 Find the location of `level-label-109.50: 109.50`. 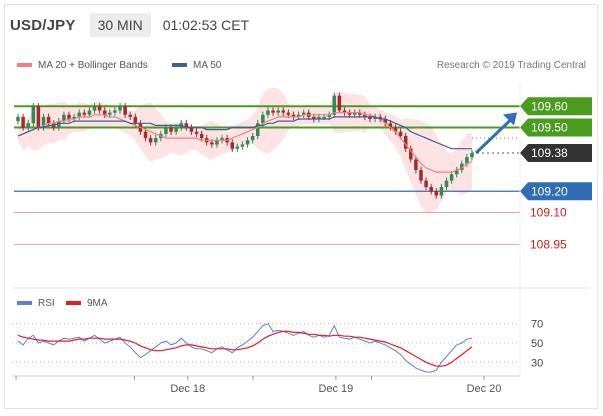

level-label-109.50: 109.50 is located at coordinates (549, 128).